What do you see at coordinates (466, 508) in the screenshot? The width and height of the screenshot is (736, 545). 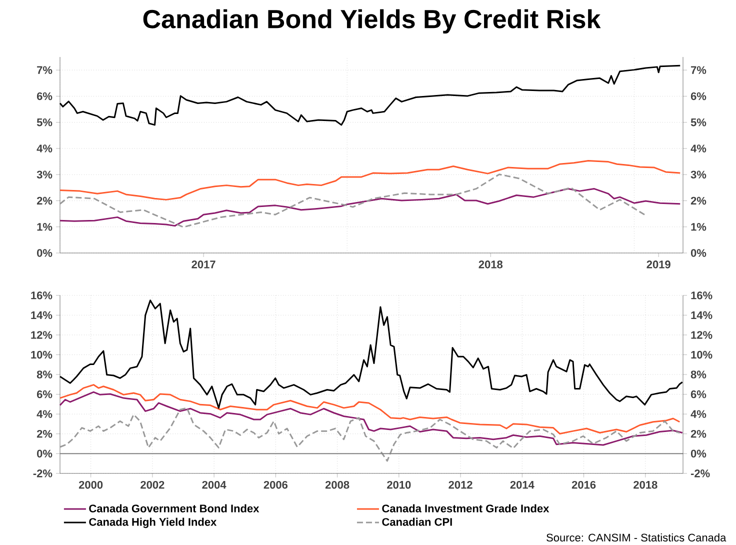 I see `legend-label: Canada Investment Grade Index` at bounding box center [466, 508].